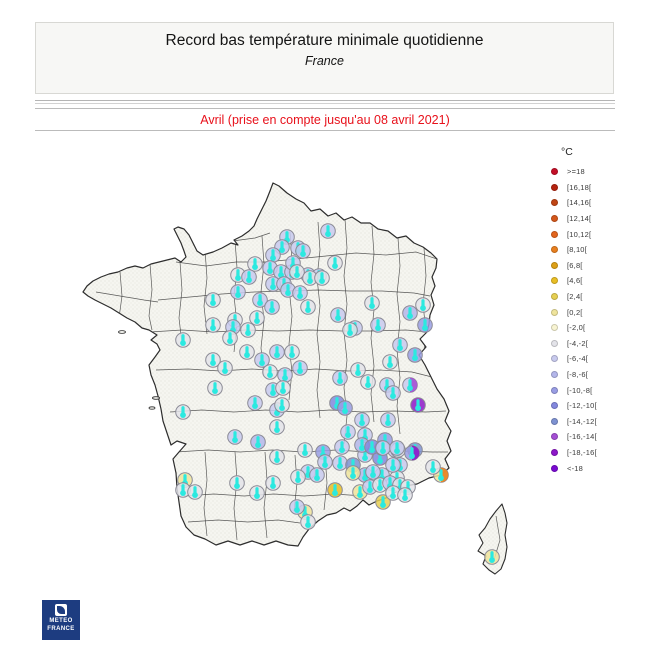  What do you see at coordinates (582, 437) in the screenshot?
I see `legend-label: [-16,-14[` at bounding box center [582, 437].